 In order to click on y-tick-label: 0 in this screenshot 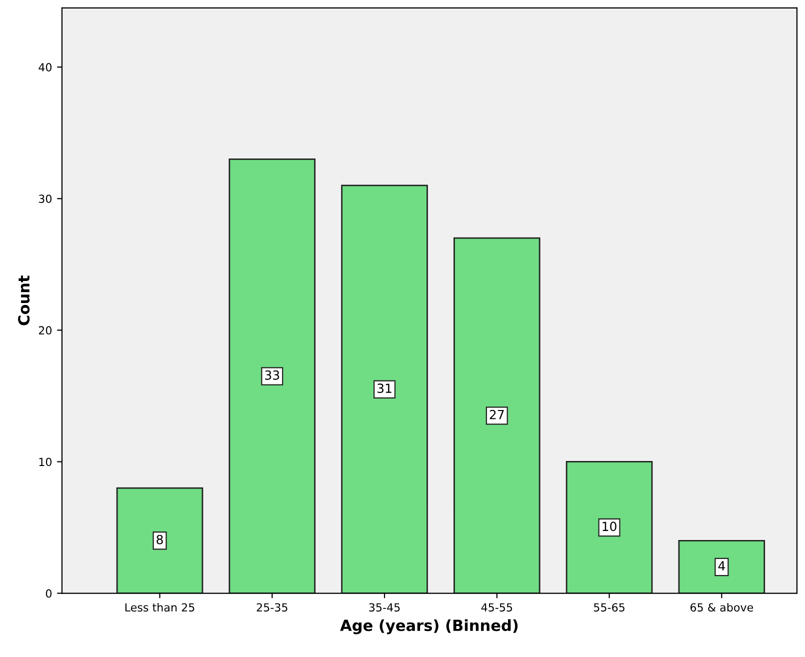, I will do `click(49, 593)`.